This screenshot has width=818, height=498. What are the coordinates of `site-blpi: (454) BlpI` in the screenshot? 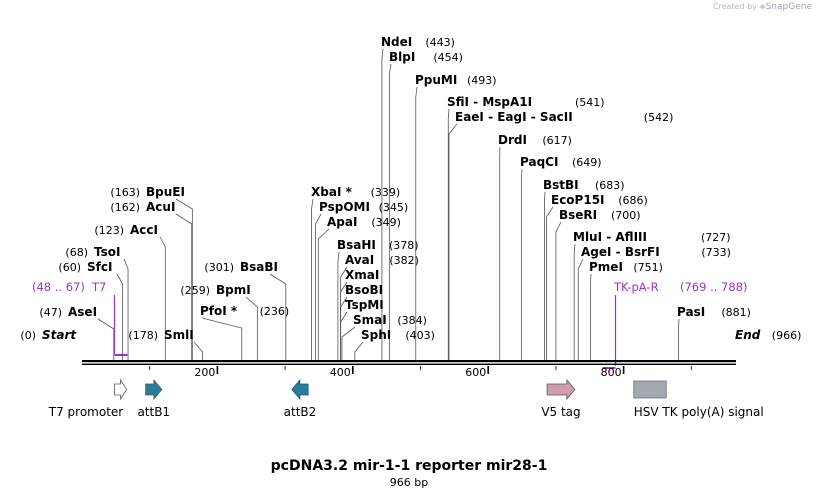 It's located at (426, 57).